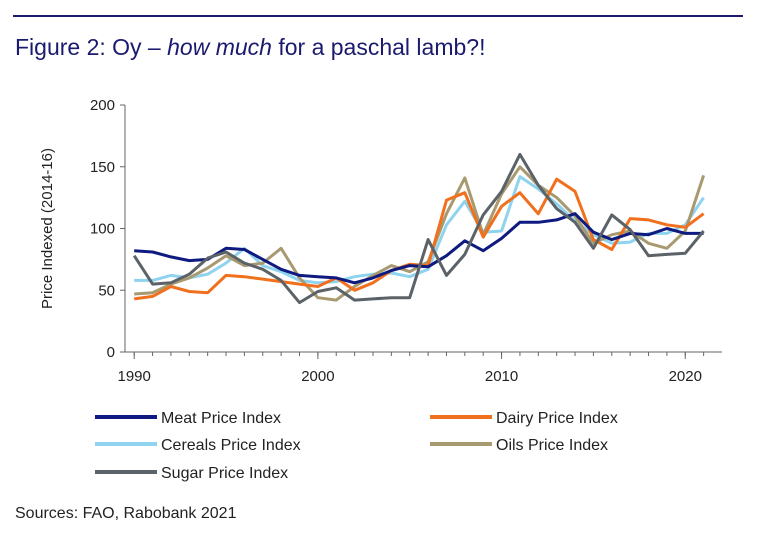 The image size is (768, 533). I want to click on title-rule, so click(378, 16).